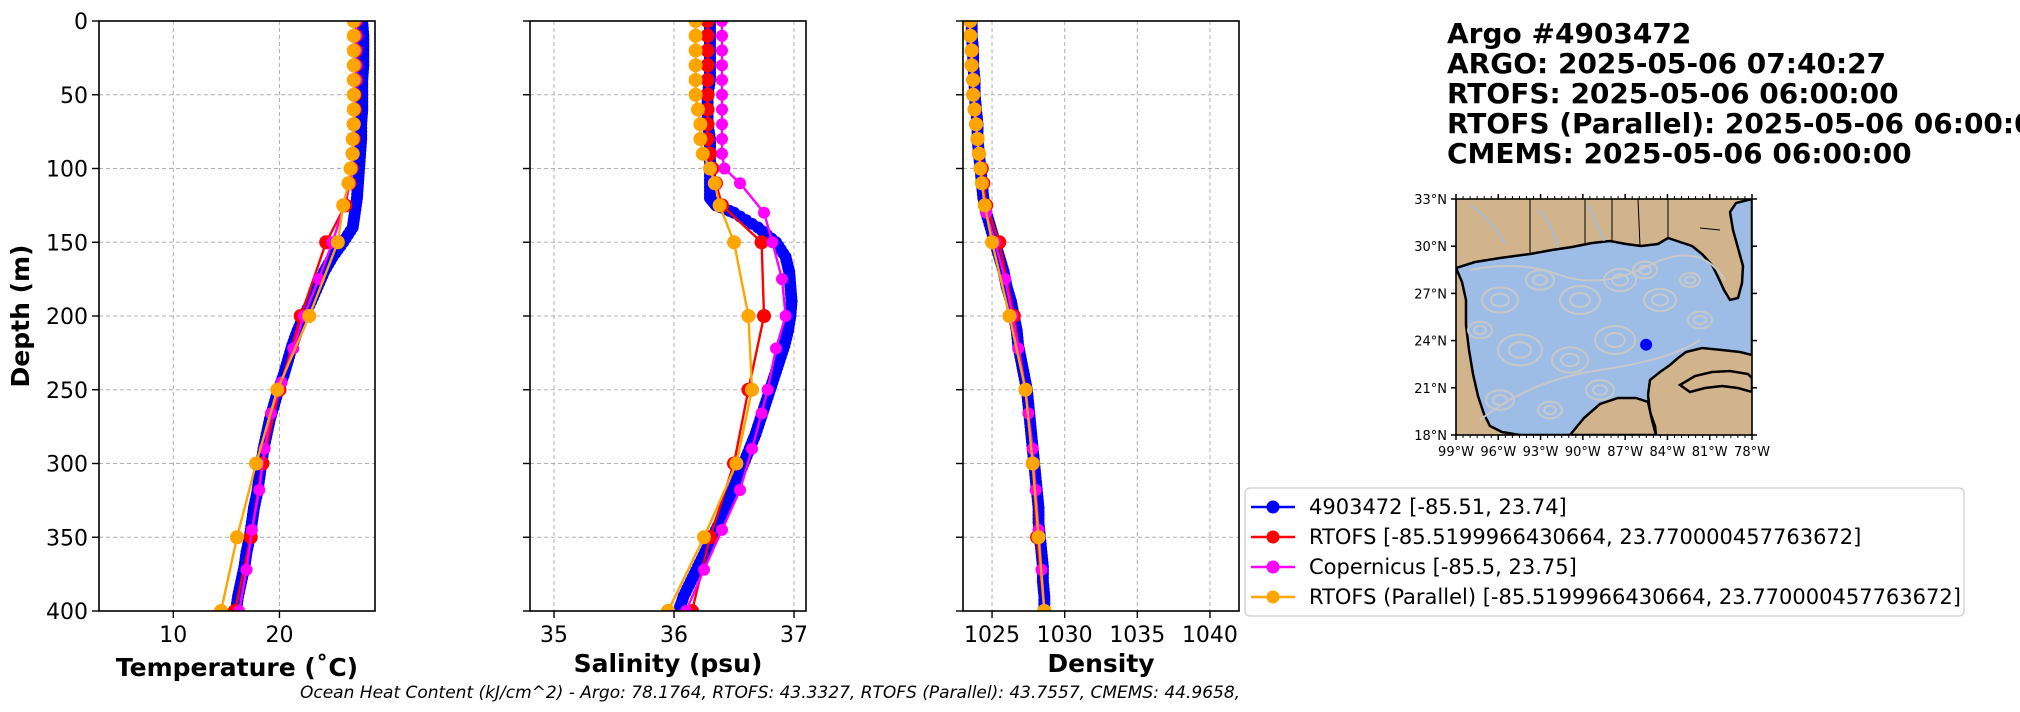  Describe the element at coordinates (1273, 537) in the screenshot. I see `legend-marker-rtofs` at that location.